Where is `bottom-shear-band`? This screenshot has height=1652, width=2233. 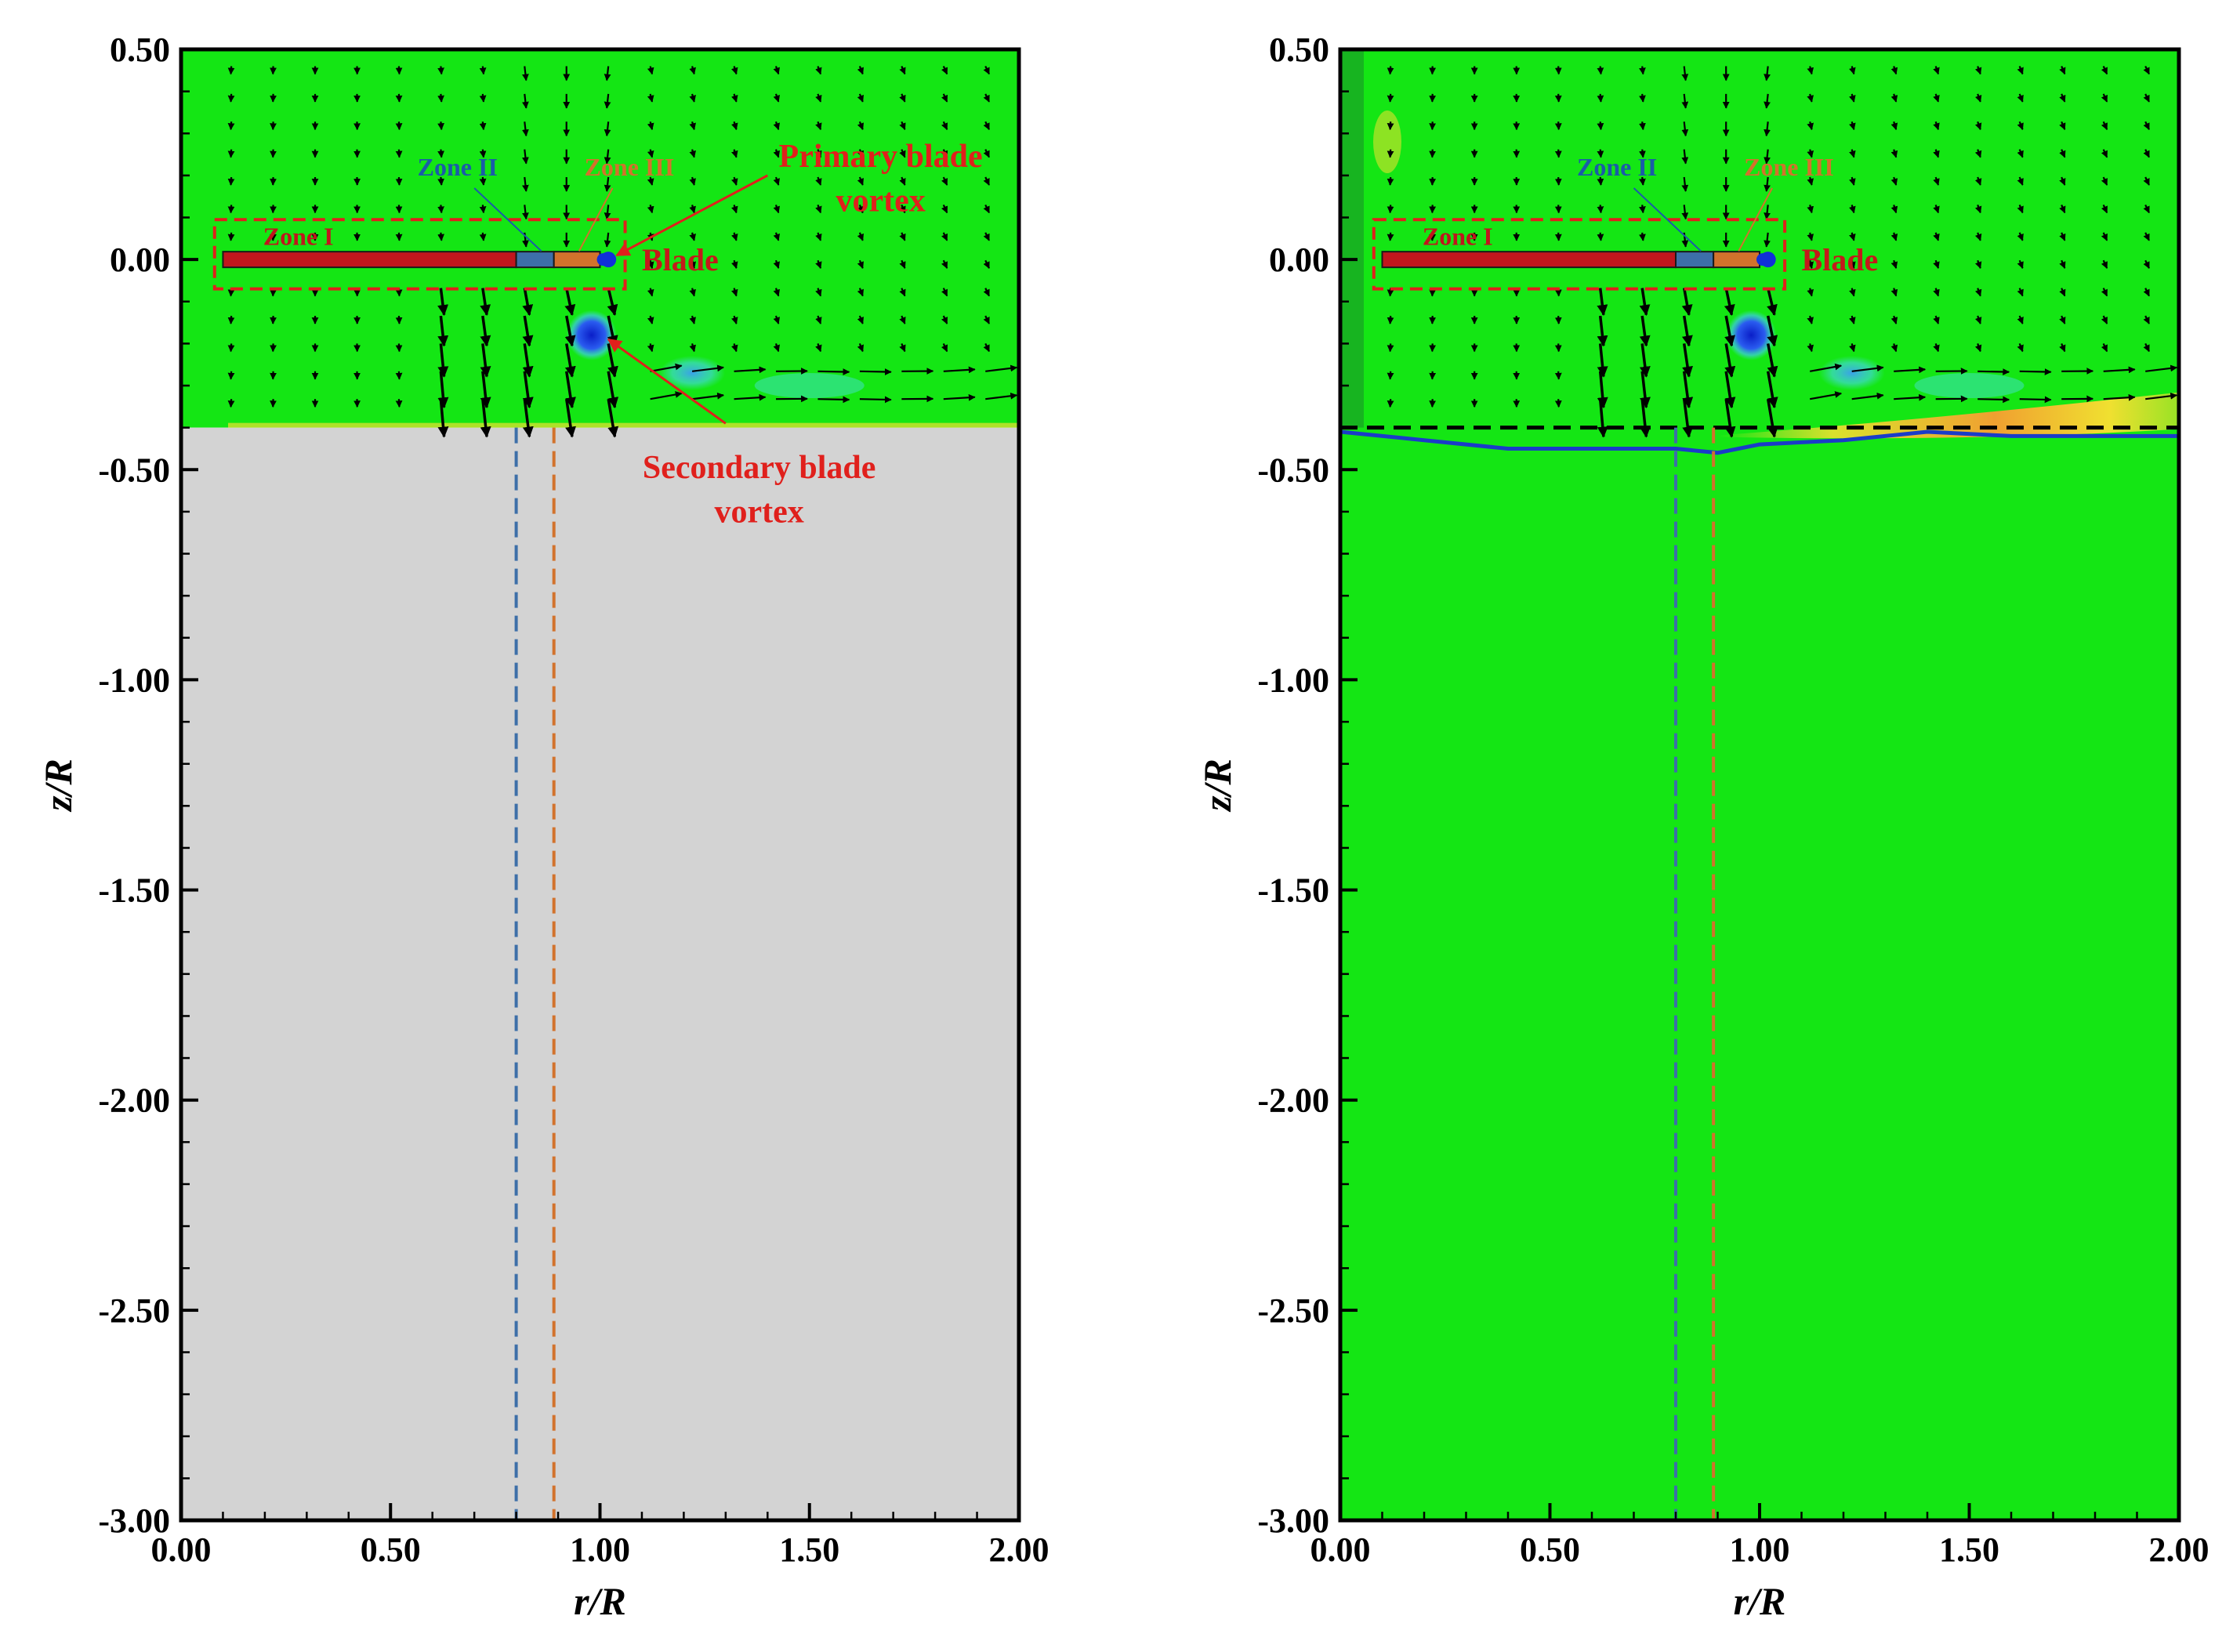
bottom-shear-band is located at coordinates (624, 425).